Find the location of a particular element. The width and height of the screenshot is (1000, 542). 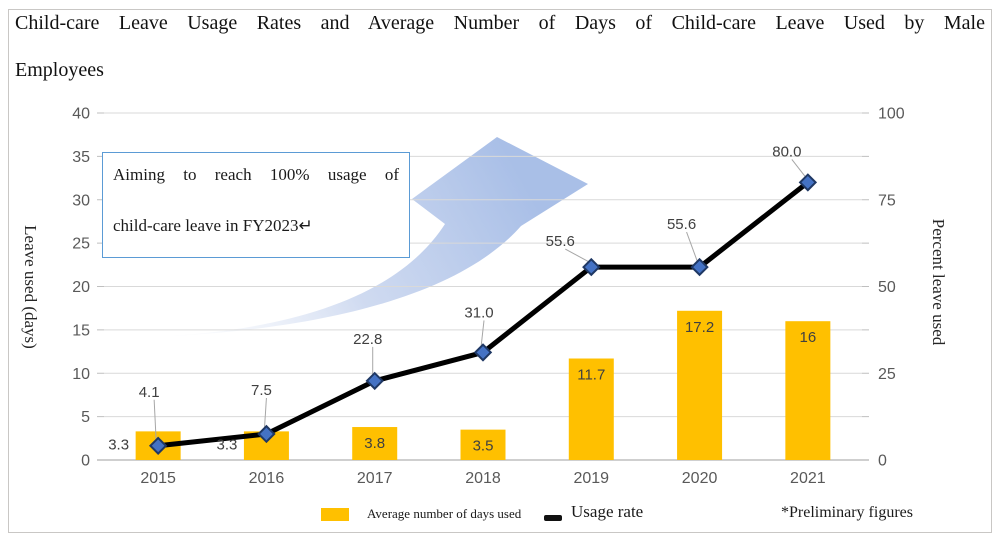

rate-value-label: 22.8 is located at coordinates (367, 339).